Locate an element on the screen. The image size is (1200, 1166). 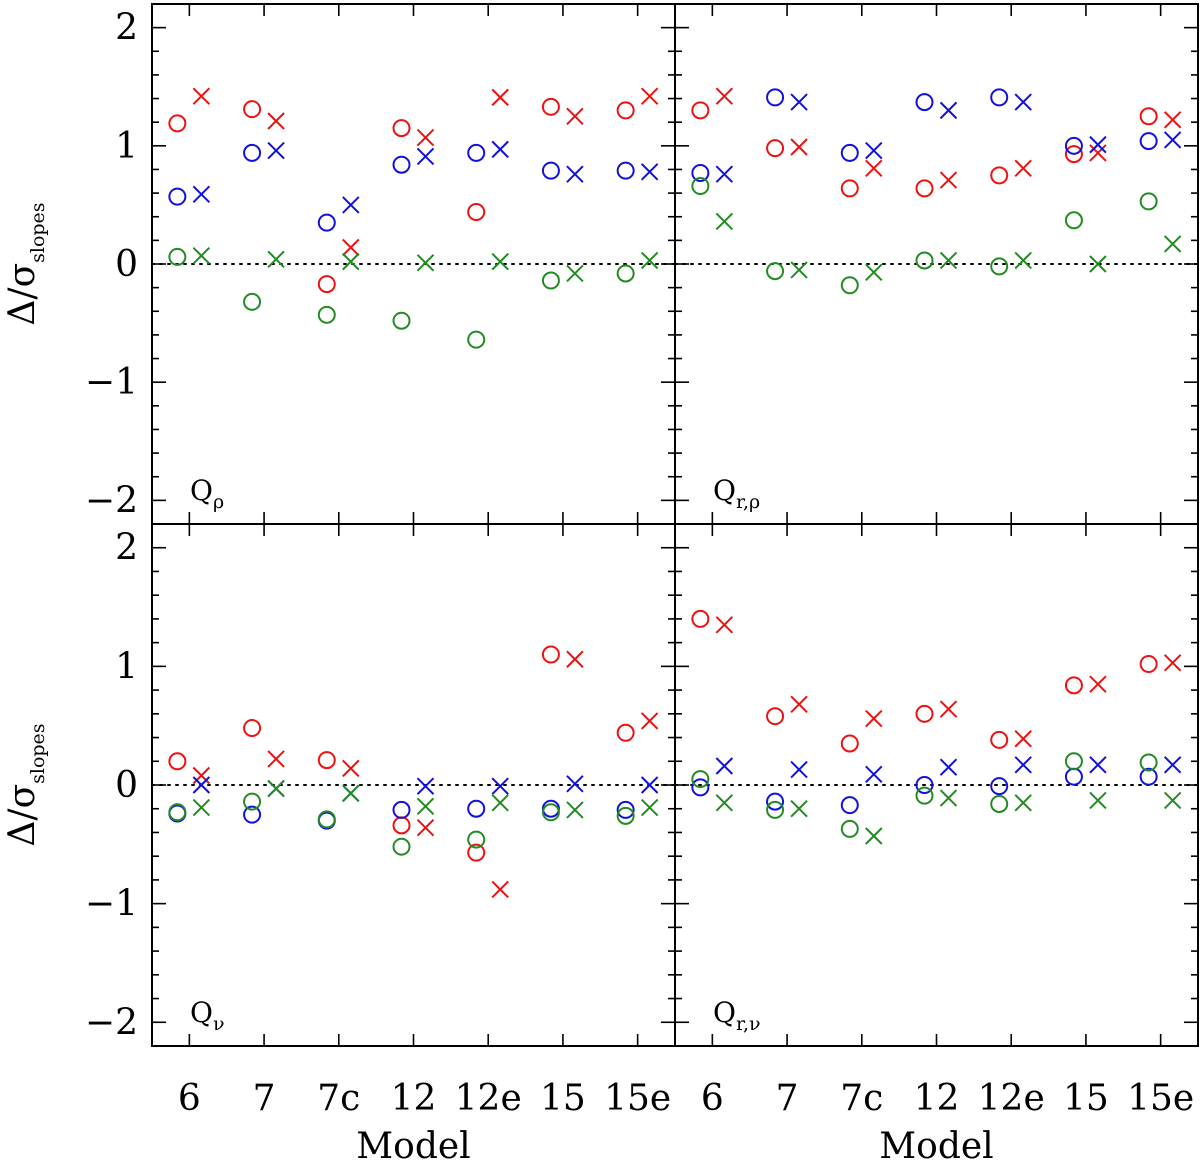
series-green-cross is located at coordinates (425, 265).